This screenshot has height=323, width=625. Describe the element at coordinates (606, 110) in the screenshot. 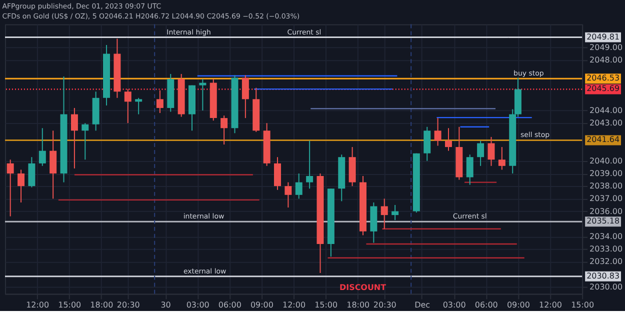

I see `y-tick-label: 2044.00` at that location.